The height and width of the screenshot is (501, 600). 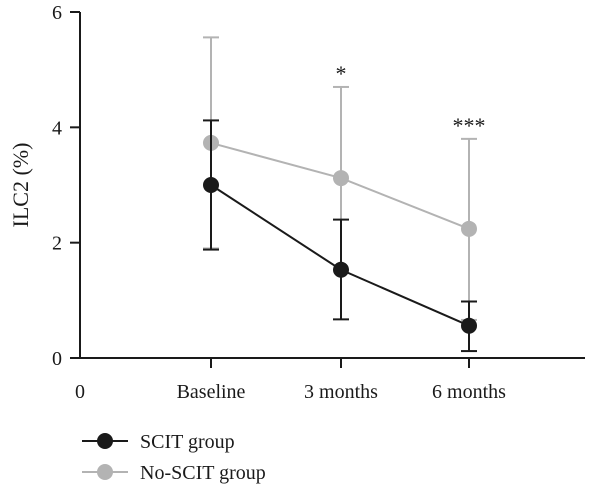 What do you see at coordinates (203, 473) in the screenshot?
I see `legend-label: No-SCIT group` at bounding box center [203, 473].